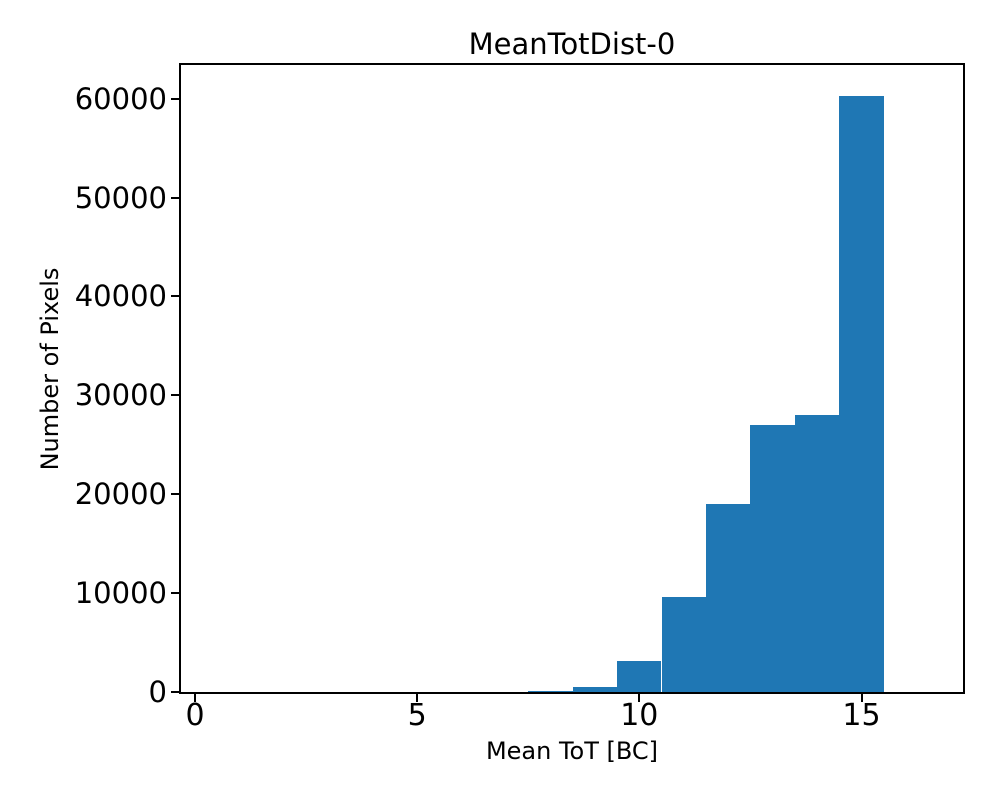 The width and height of the screenshot is (1000, 800). Describe the element at coordinates (120, 395) in the screenshot. I see `y-axis-tick-label: 30000` at that location.